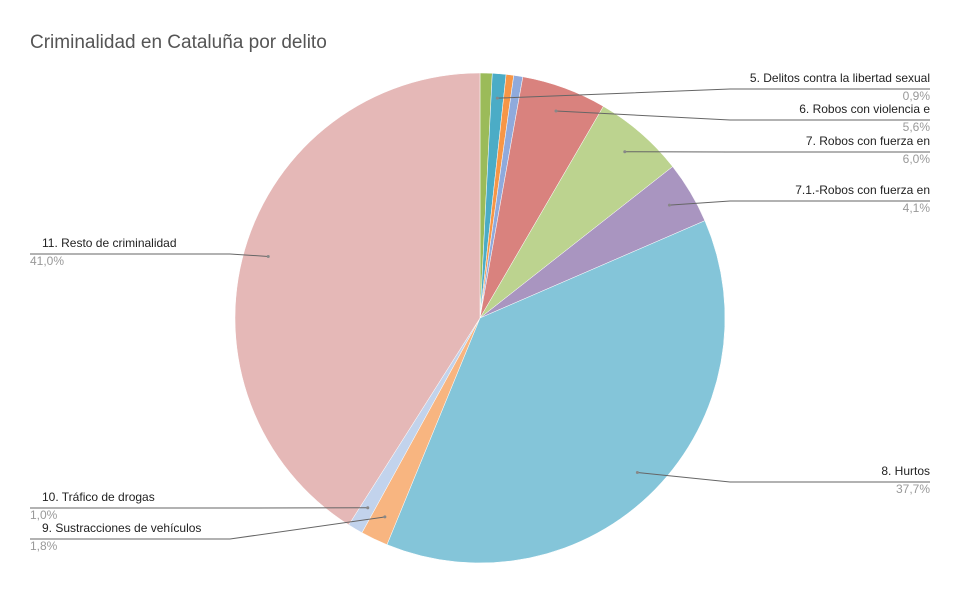 This screenshot has width=960, height=593. I want to click on slice-value-label: 41,0%, so click(47, 261).